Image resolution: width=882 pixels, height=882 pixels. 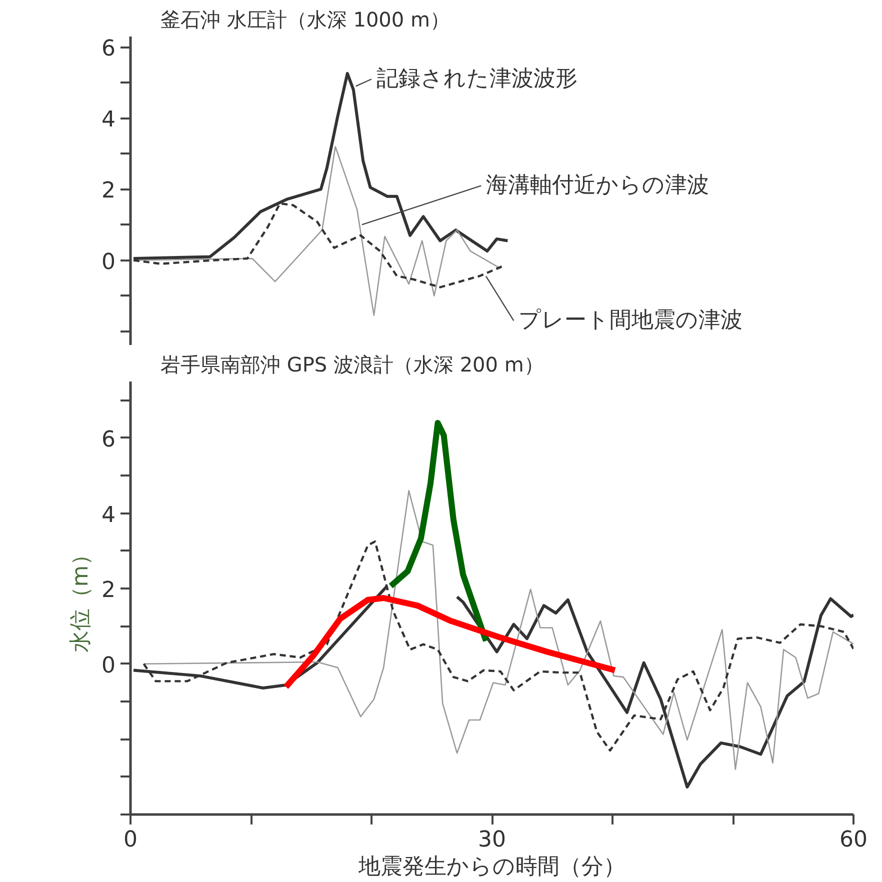 I want to click on y-axis-title: 水位（m）, so click(x=81, y=598).